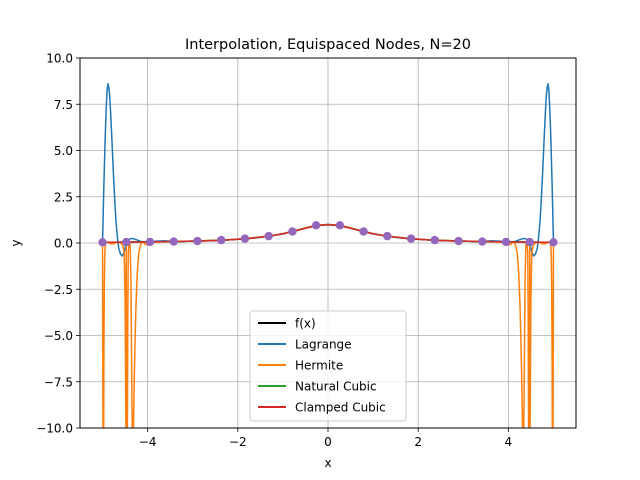  I want to click on x-axis-label: x, so click(327, 463).